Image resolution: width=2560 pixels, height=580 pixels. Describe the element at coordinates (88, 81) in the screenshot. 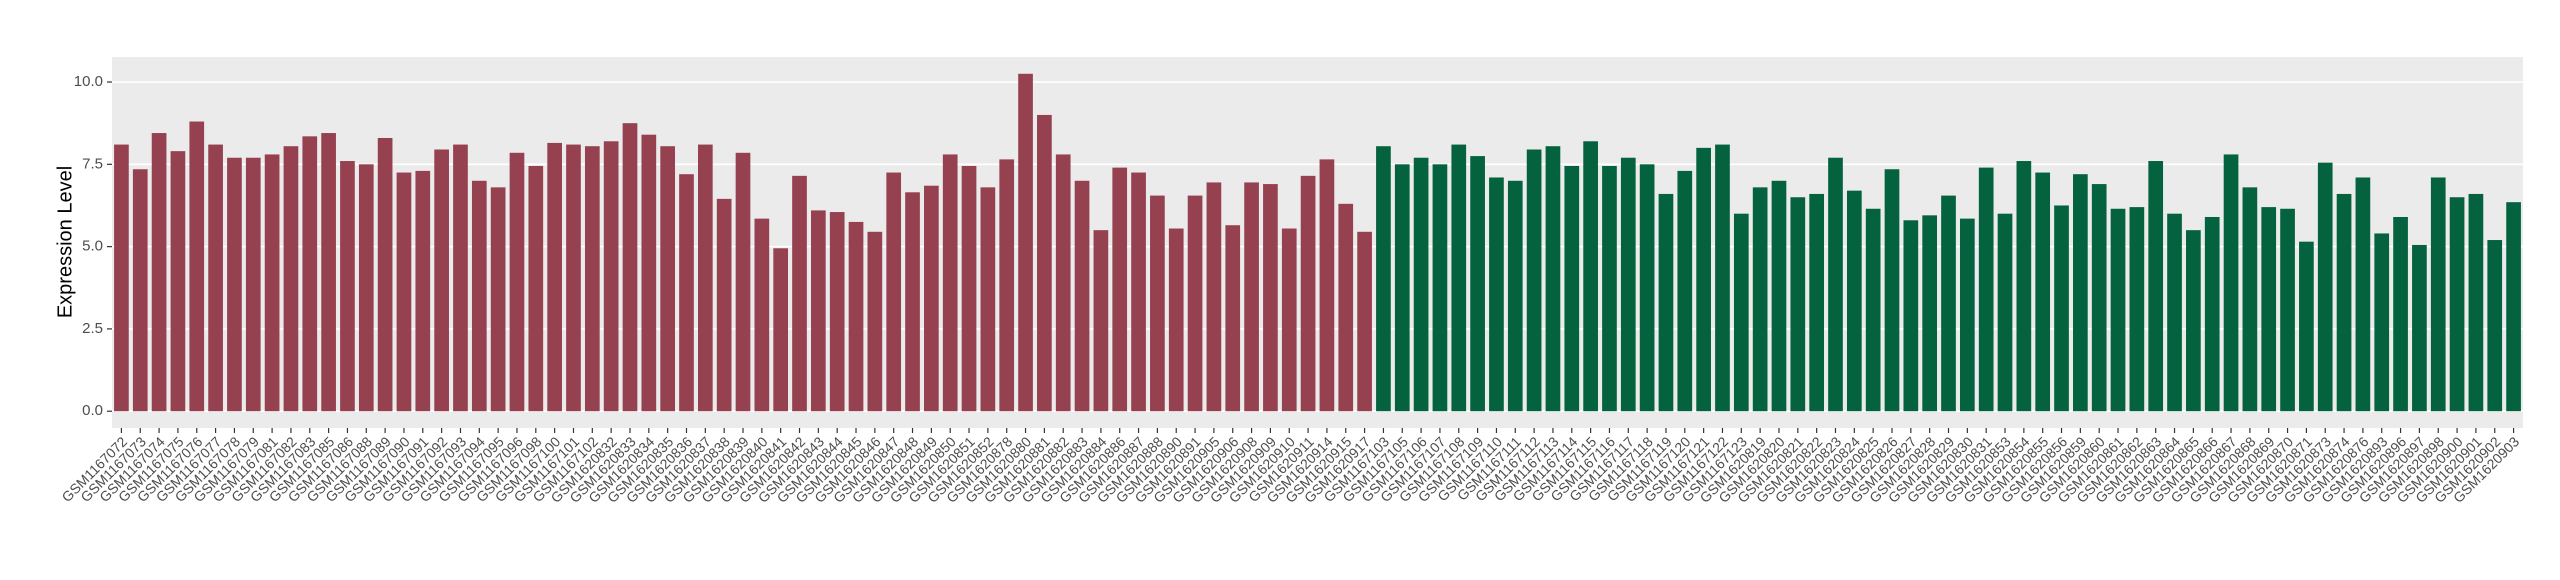

I see `y-tick-label: 10.0` at that location.